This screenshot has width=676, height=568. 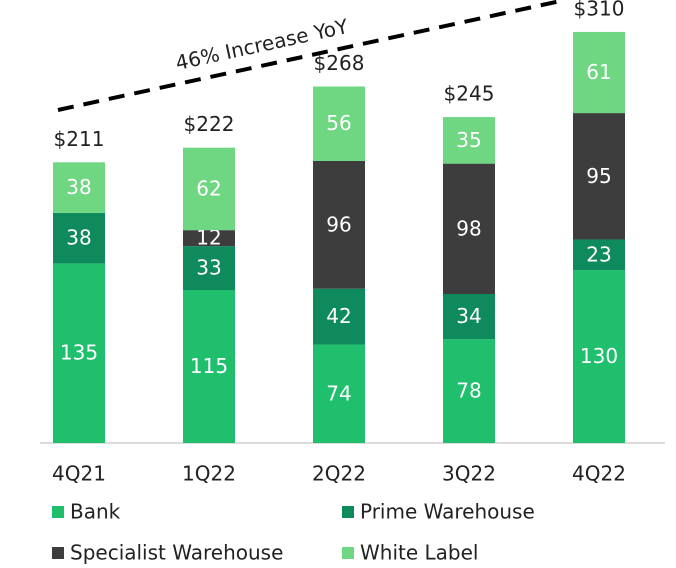 I want to click on legend-label: Bank, so click(x=95, y=512).